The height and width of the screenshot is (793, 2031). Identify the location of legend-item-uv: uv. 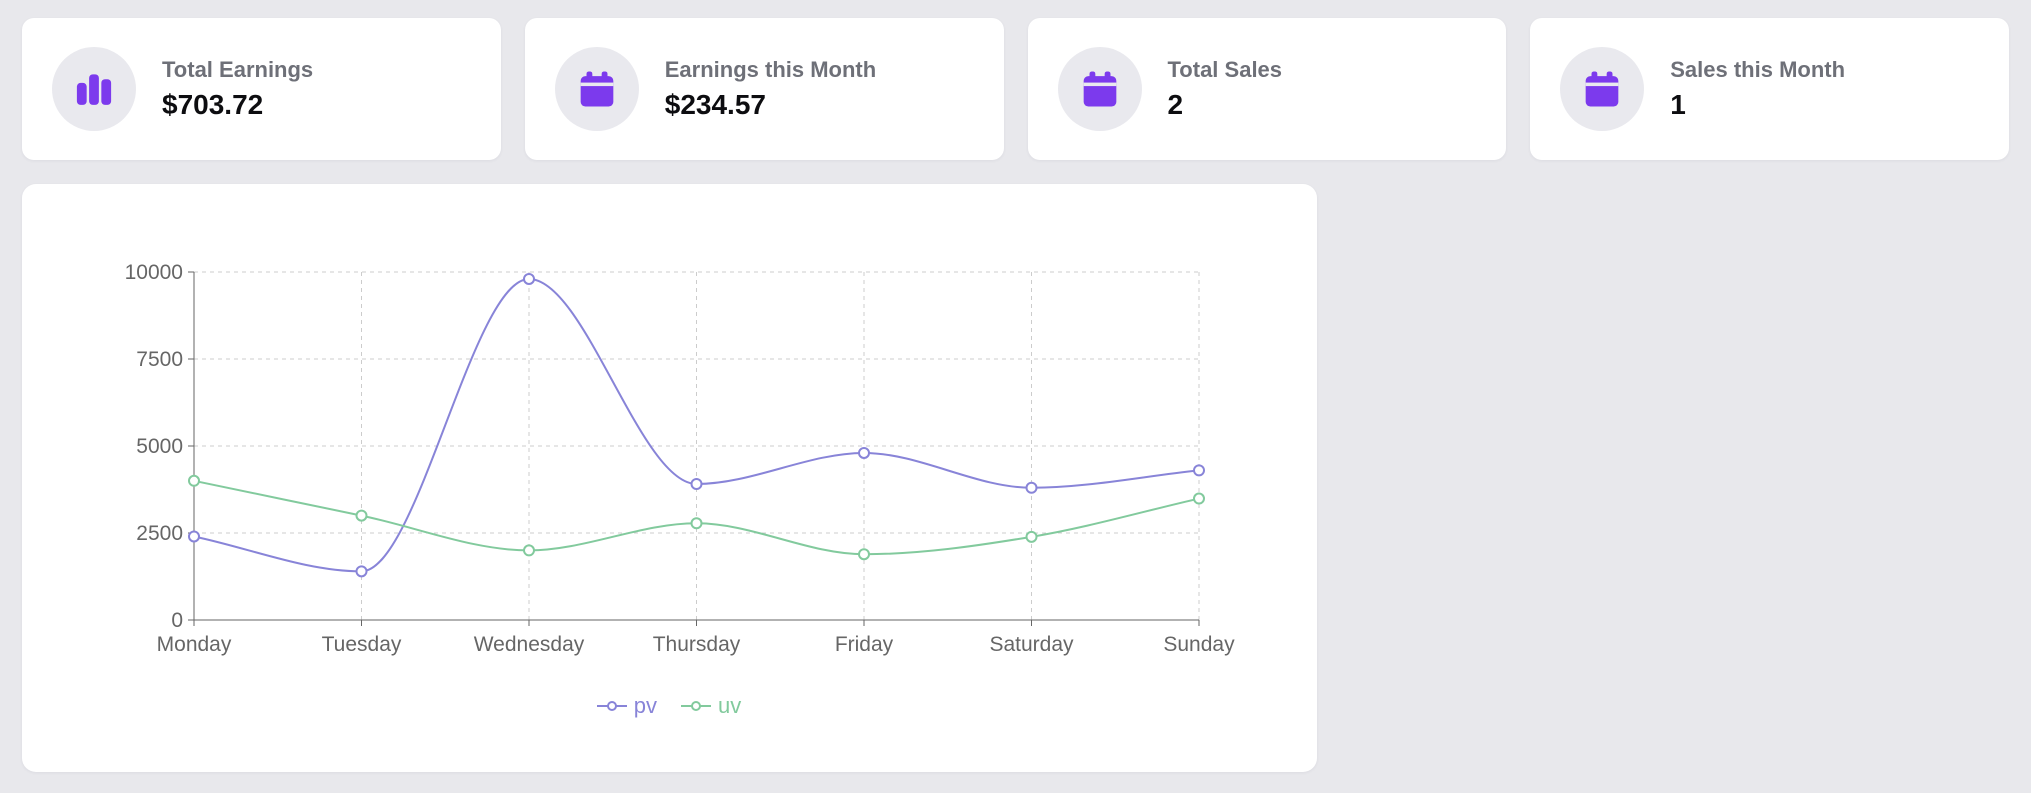
(711, 706).